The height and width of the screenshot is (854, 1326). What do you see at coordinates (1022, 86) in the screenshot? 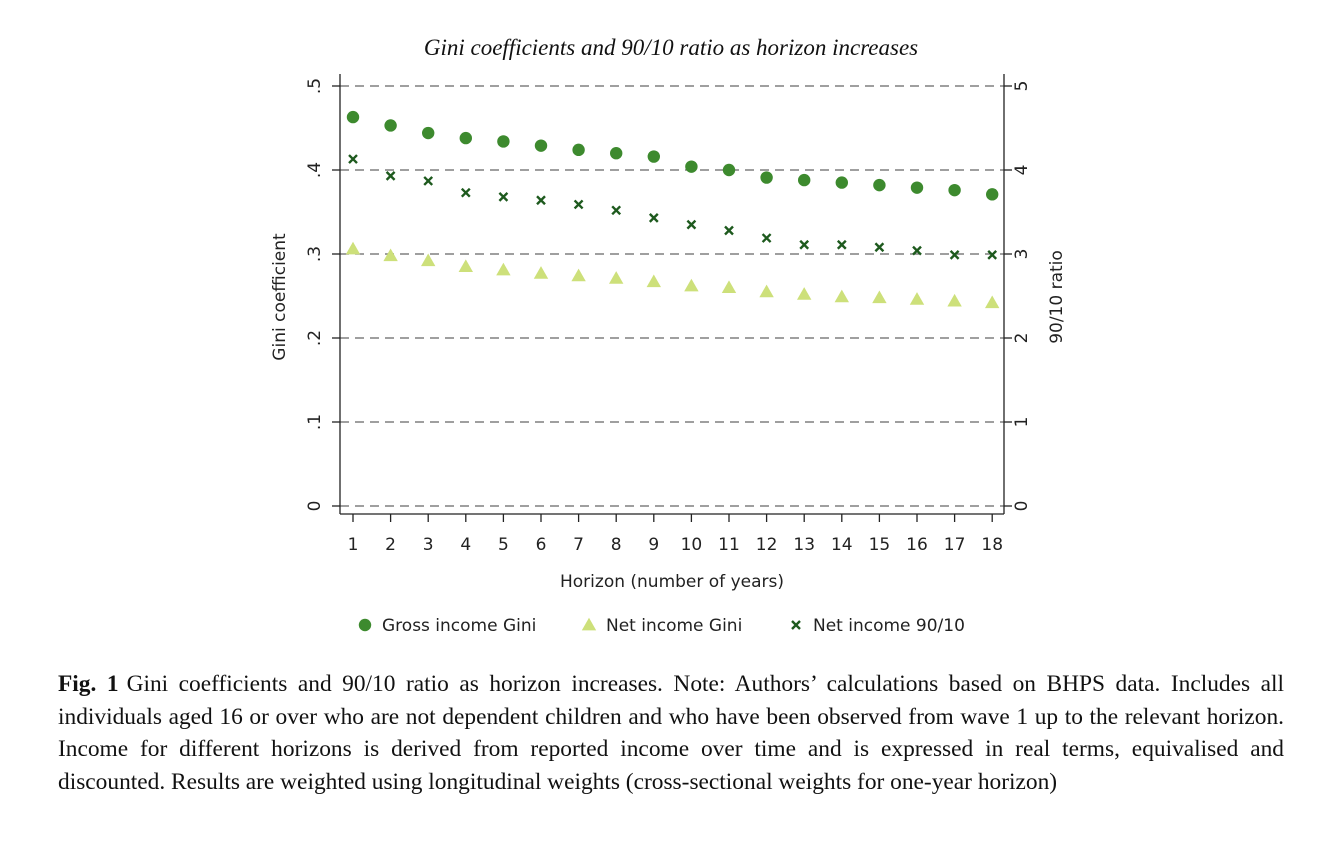
I see `y2-tick-label: 5` at bounding box center [1022, 86].